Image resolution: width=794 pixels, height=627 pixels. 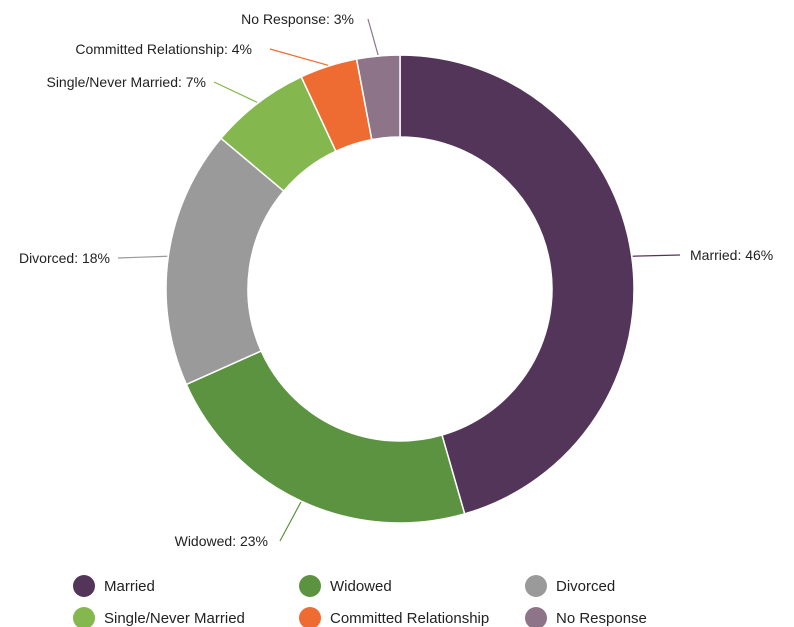 What do you see at coordinates (310, 617) in the screenshot?
I see `legend-swatch-committed-relationship` at bounding box center [310, 617].